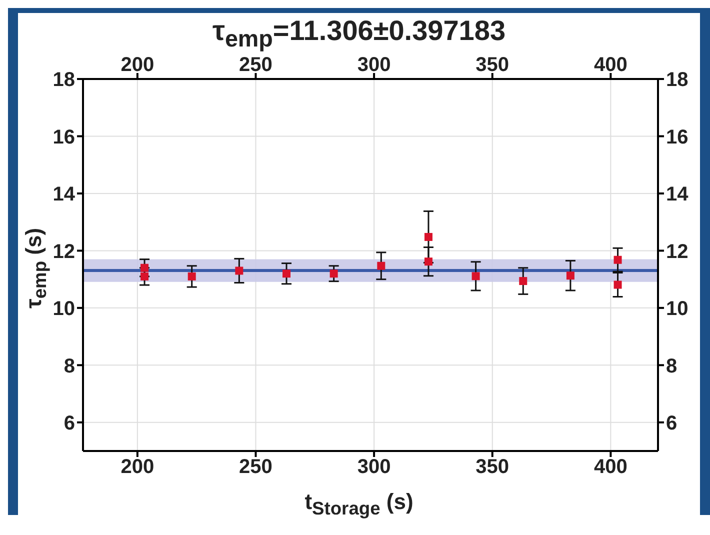 This screenshot has width=710, height=535. Describe the element at coordinates (255, 65) in the screenshot. I see `x-tick-label: 250` at that location.